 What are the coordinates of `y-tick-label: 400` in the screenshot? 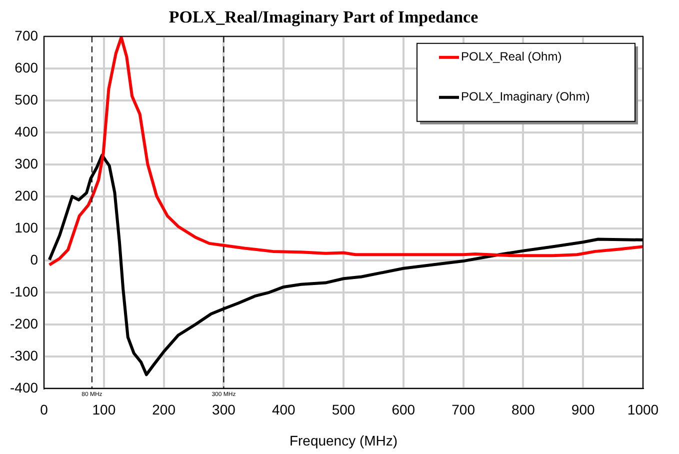 It's located at (26, 131).